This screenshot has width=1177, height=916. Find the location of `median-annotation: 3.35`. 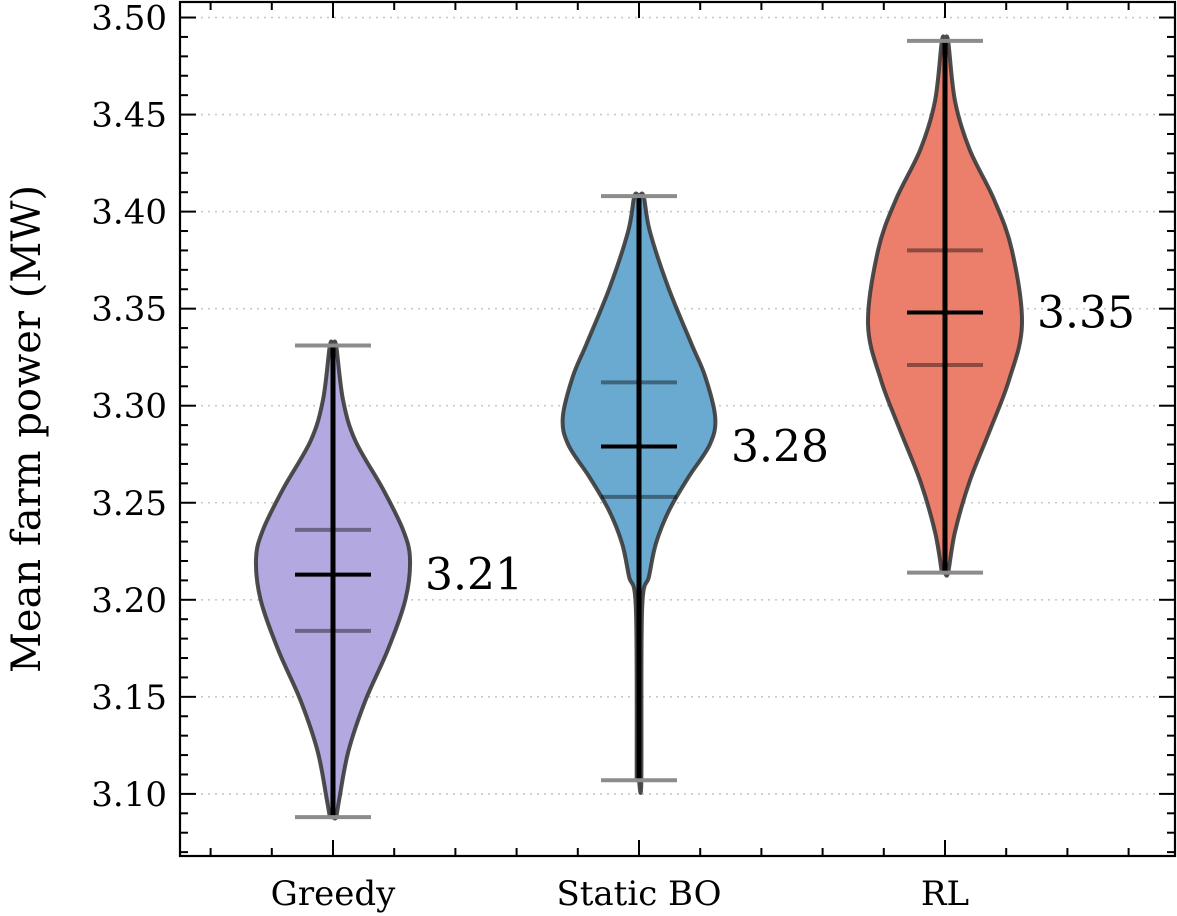

median-annotation: 3.35 is located at coordinates (1086, 313).